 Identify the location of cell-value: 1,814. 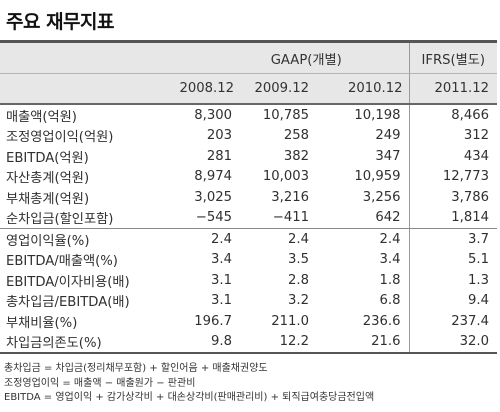
(453, 218).